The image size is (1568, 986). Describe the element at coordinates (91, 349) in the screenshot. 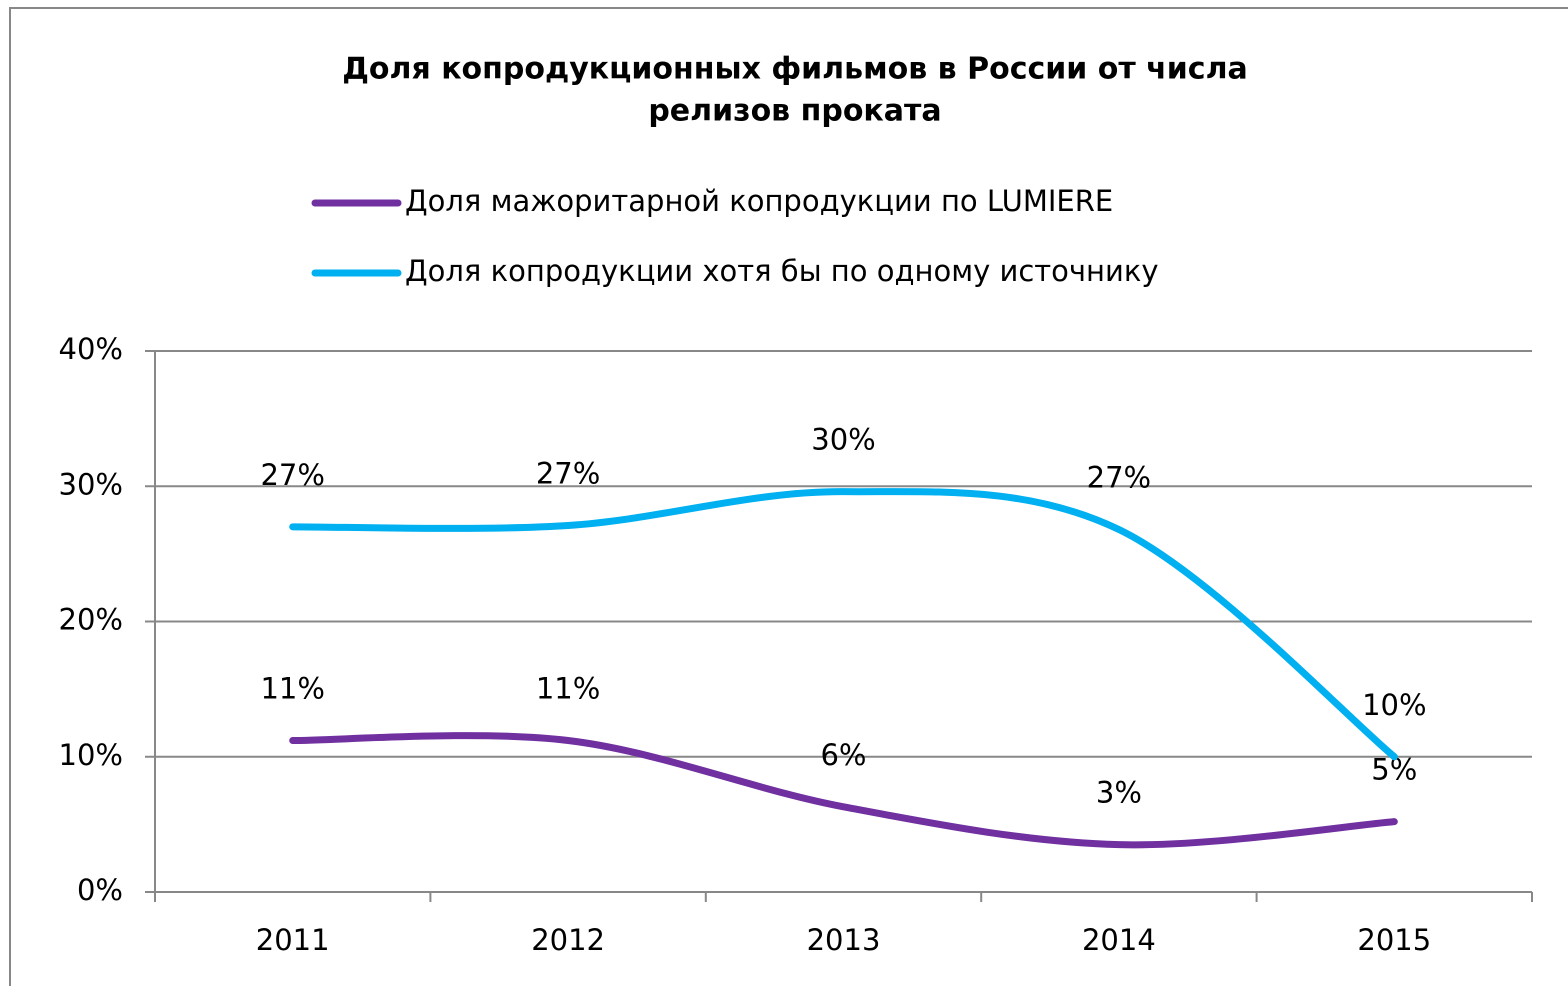

I see `y-tick-label: 40%` at that location.